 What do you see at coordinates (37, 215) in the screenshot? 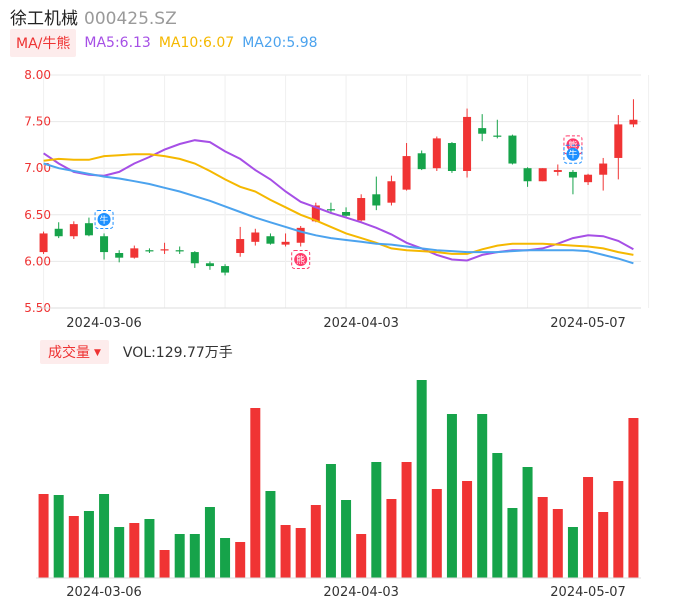
I see `y-tick-label: 6.50` at bounding box center [37, 215].